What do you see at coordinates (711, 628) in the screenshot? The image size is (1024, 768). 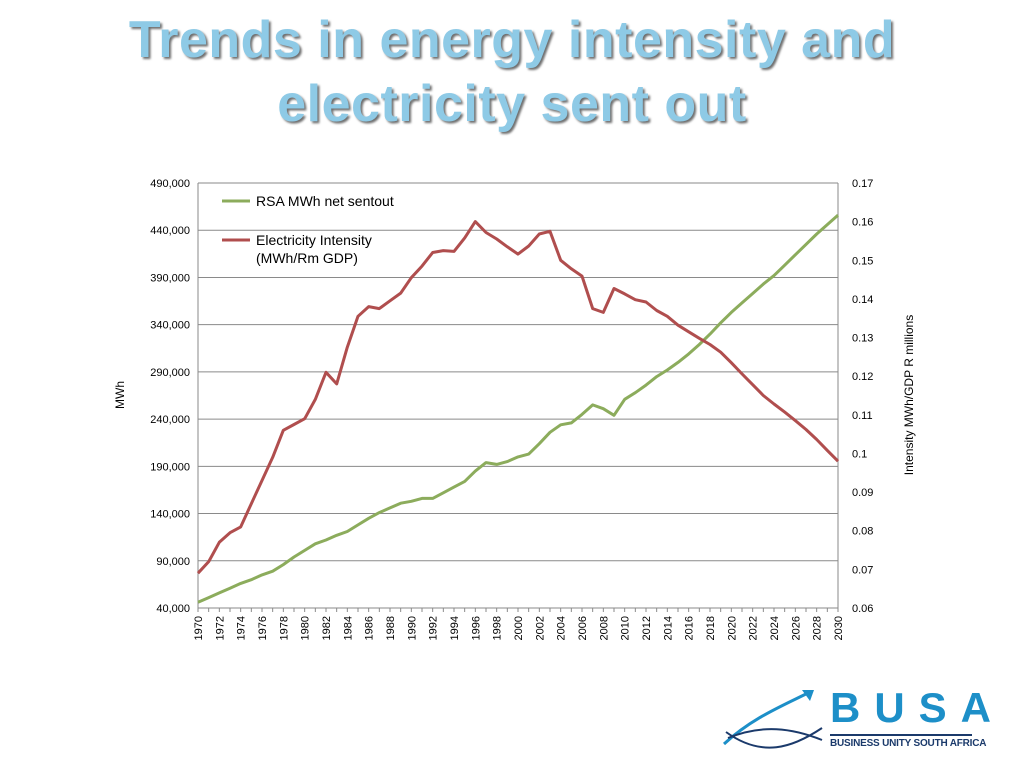 I see `x-tick-label: 2018` at bounding box center [711, 628].